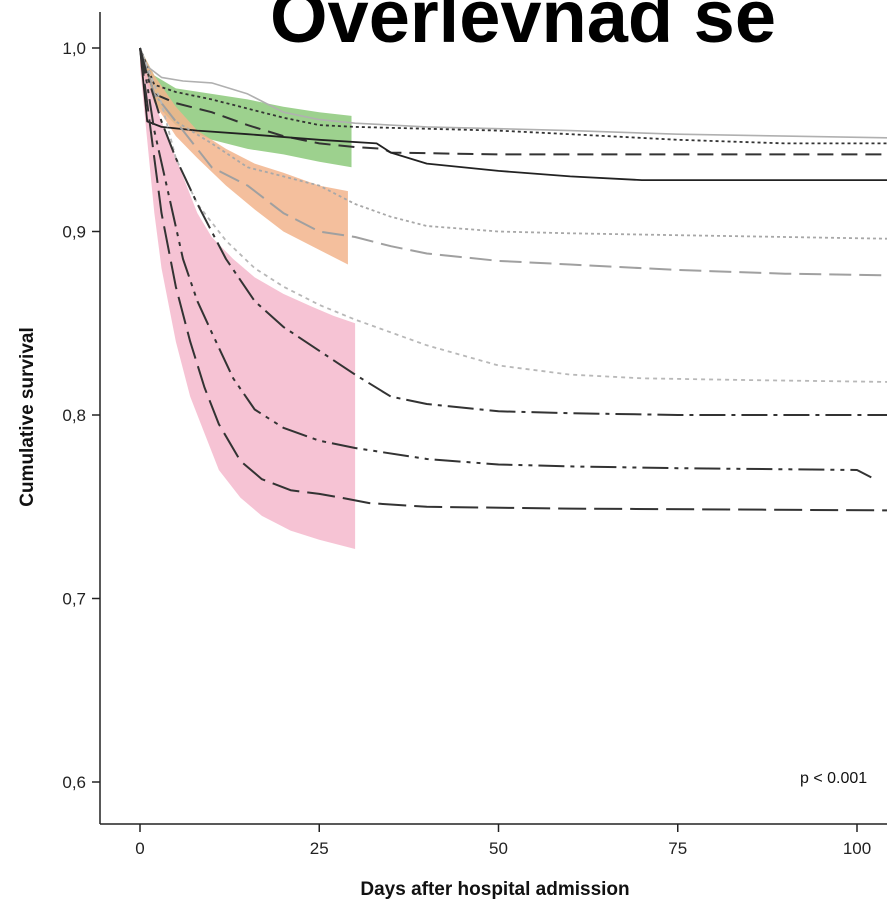 The image size is (887, 904). What do you see at coordinates (74, 232) in the screenshot?
I see `y-tick-label: 0,9` at bounding box center [74, 232].